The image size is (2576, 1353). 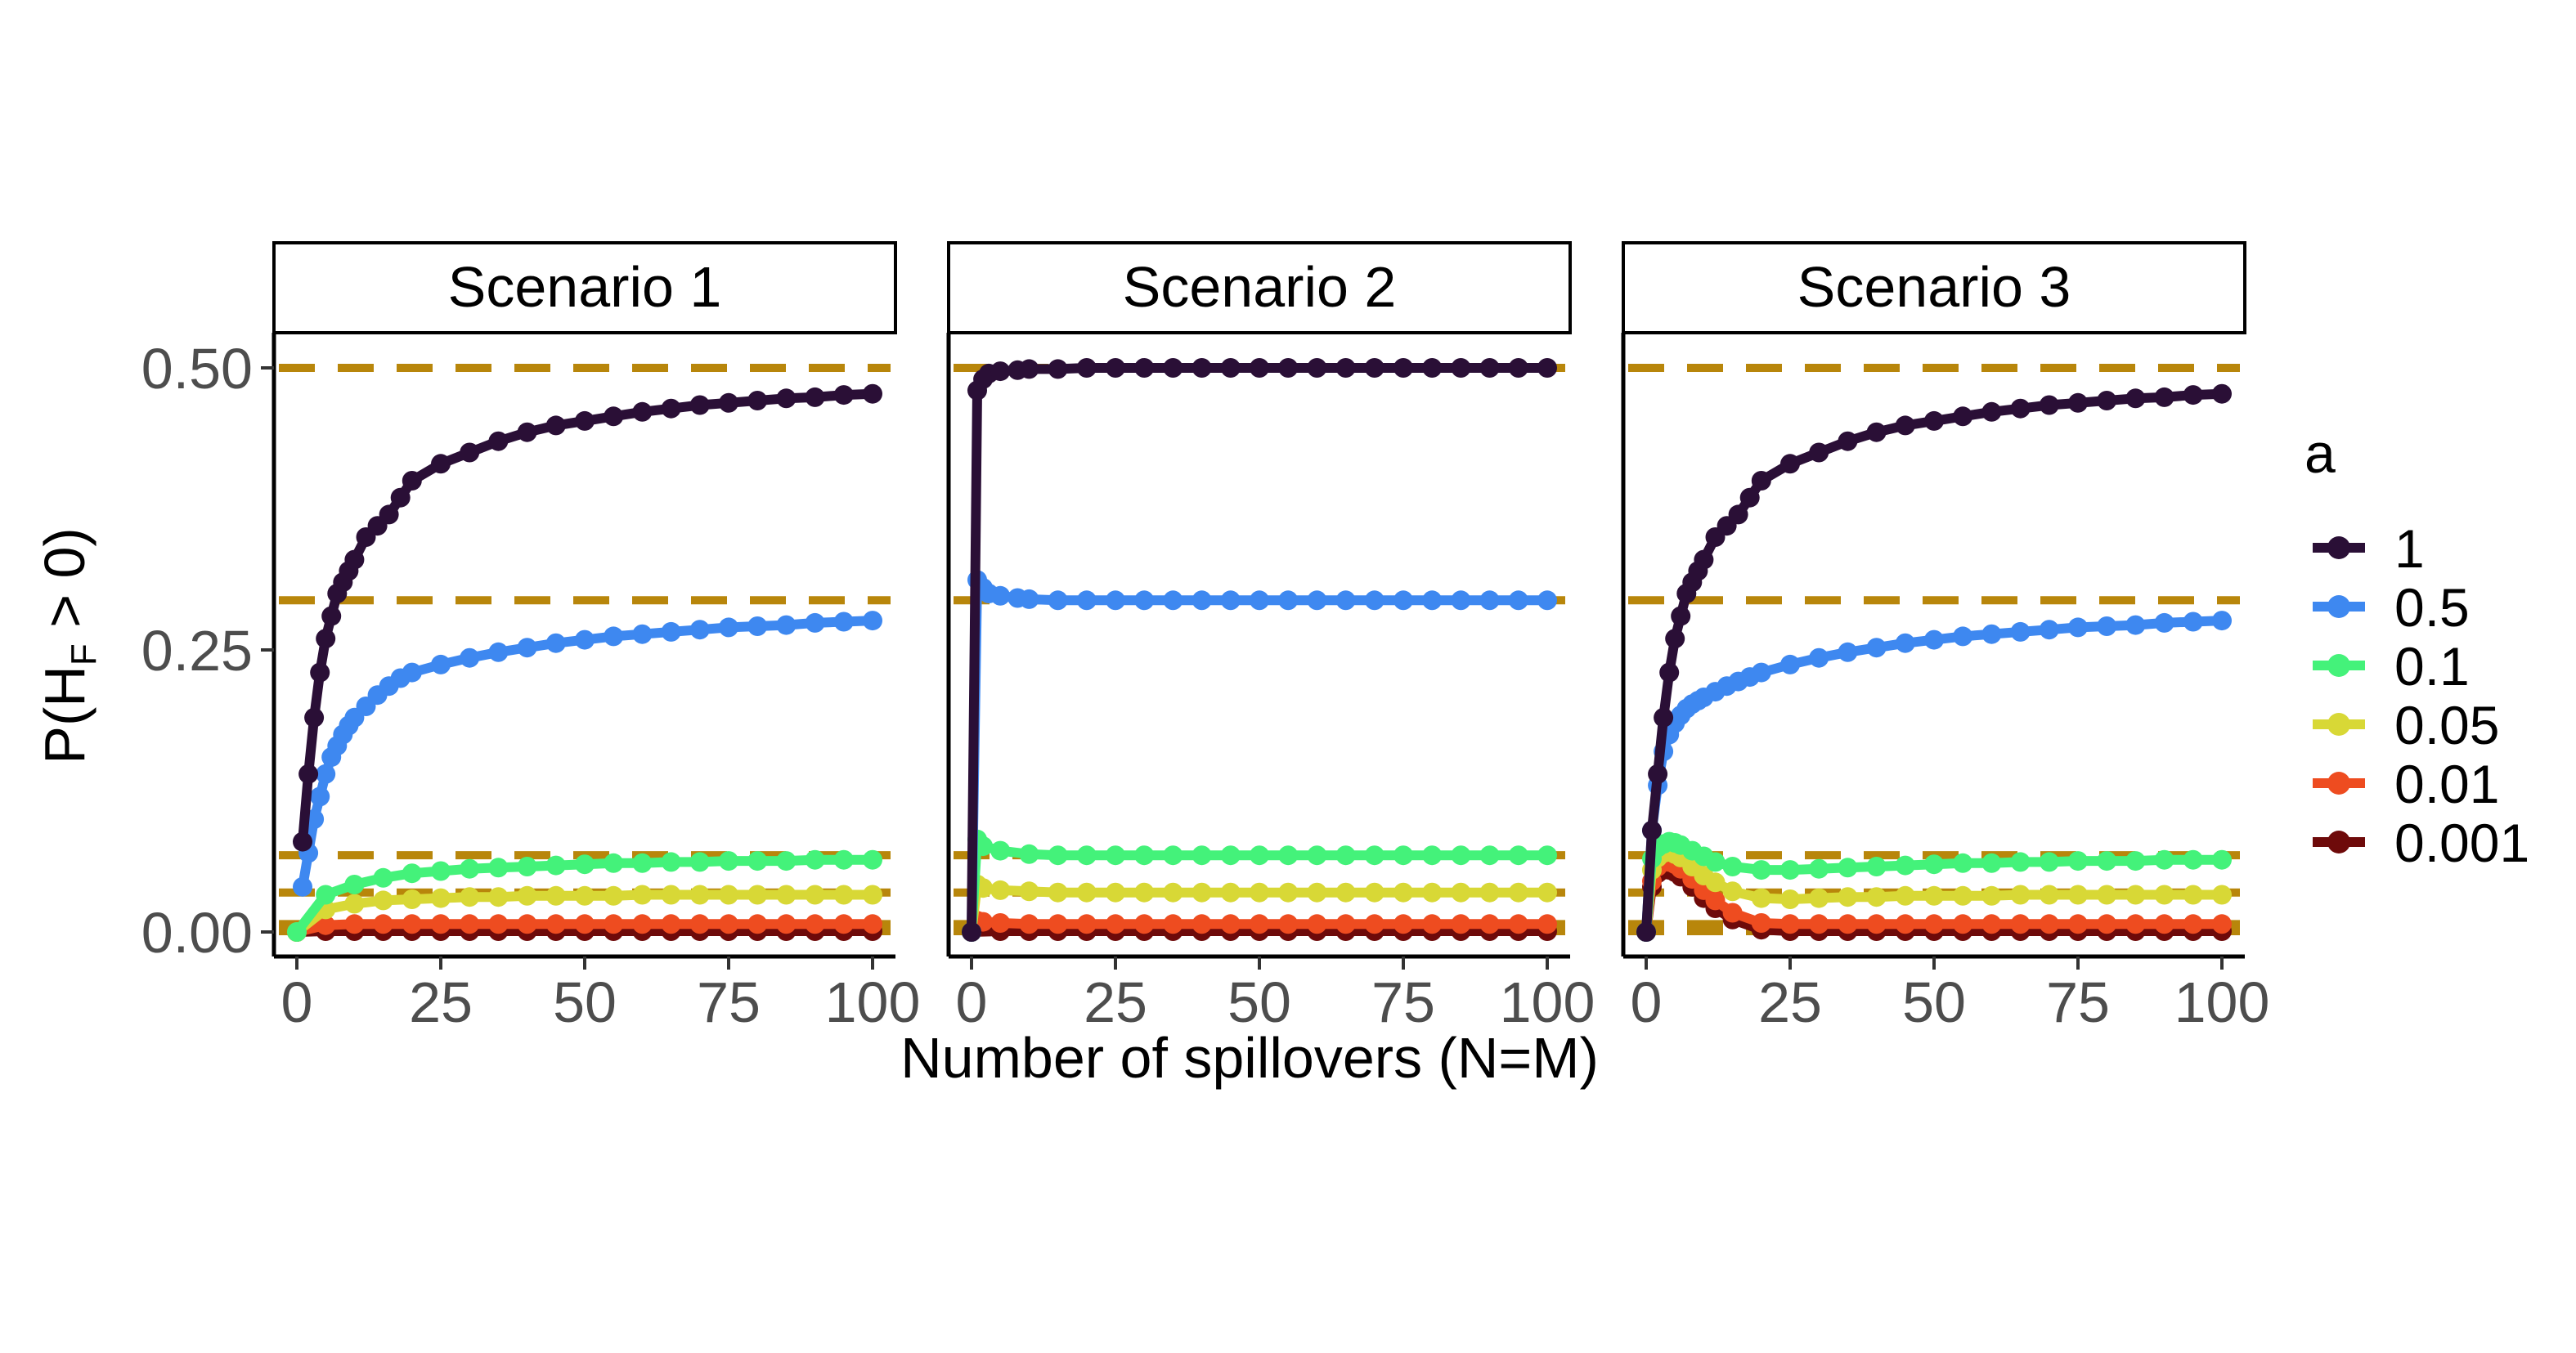 I want to click on panel-title: Scenario 3, so click(x=1934, y=287).